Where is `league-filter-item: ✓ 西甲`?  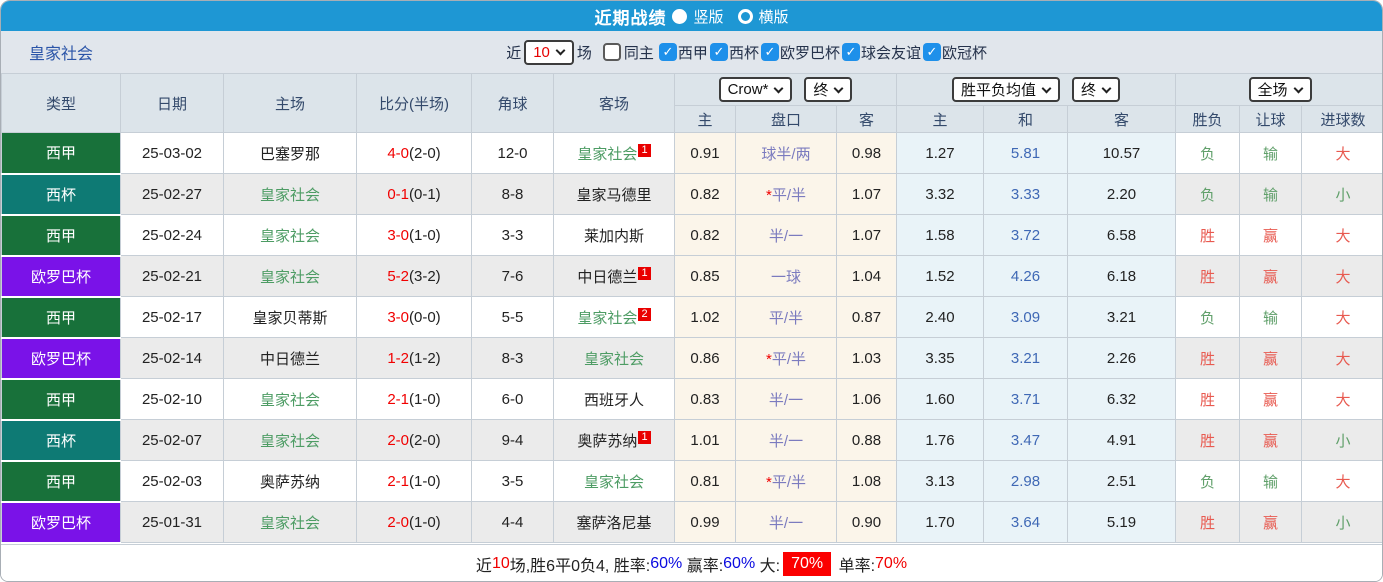
league-filter-item: ✓ 西甲 is located at coordinates (683, 52).